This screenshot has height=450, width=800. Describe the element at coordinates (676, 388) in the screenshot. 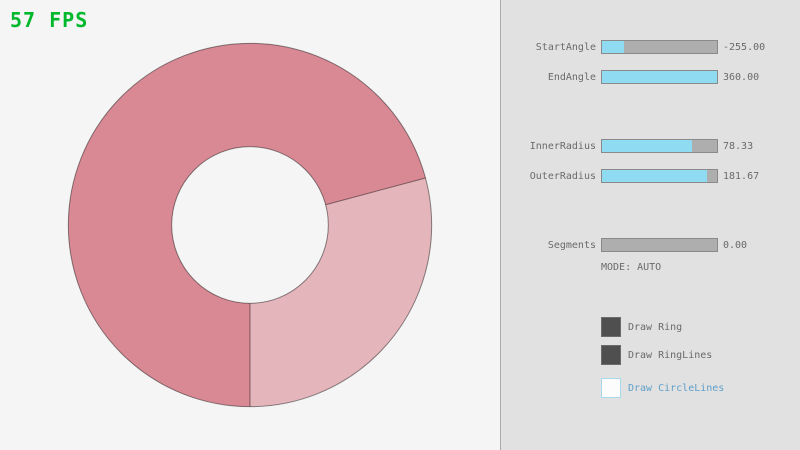

I see `draw-circlelines-label: Draw CircleLines` at that location.